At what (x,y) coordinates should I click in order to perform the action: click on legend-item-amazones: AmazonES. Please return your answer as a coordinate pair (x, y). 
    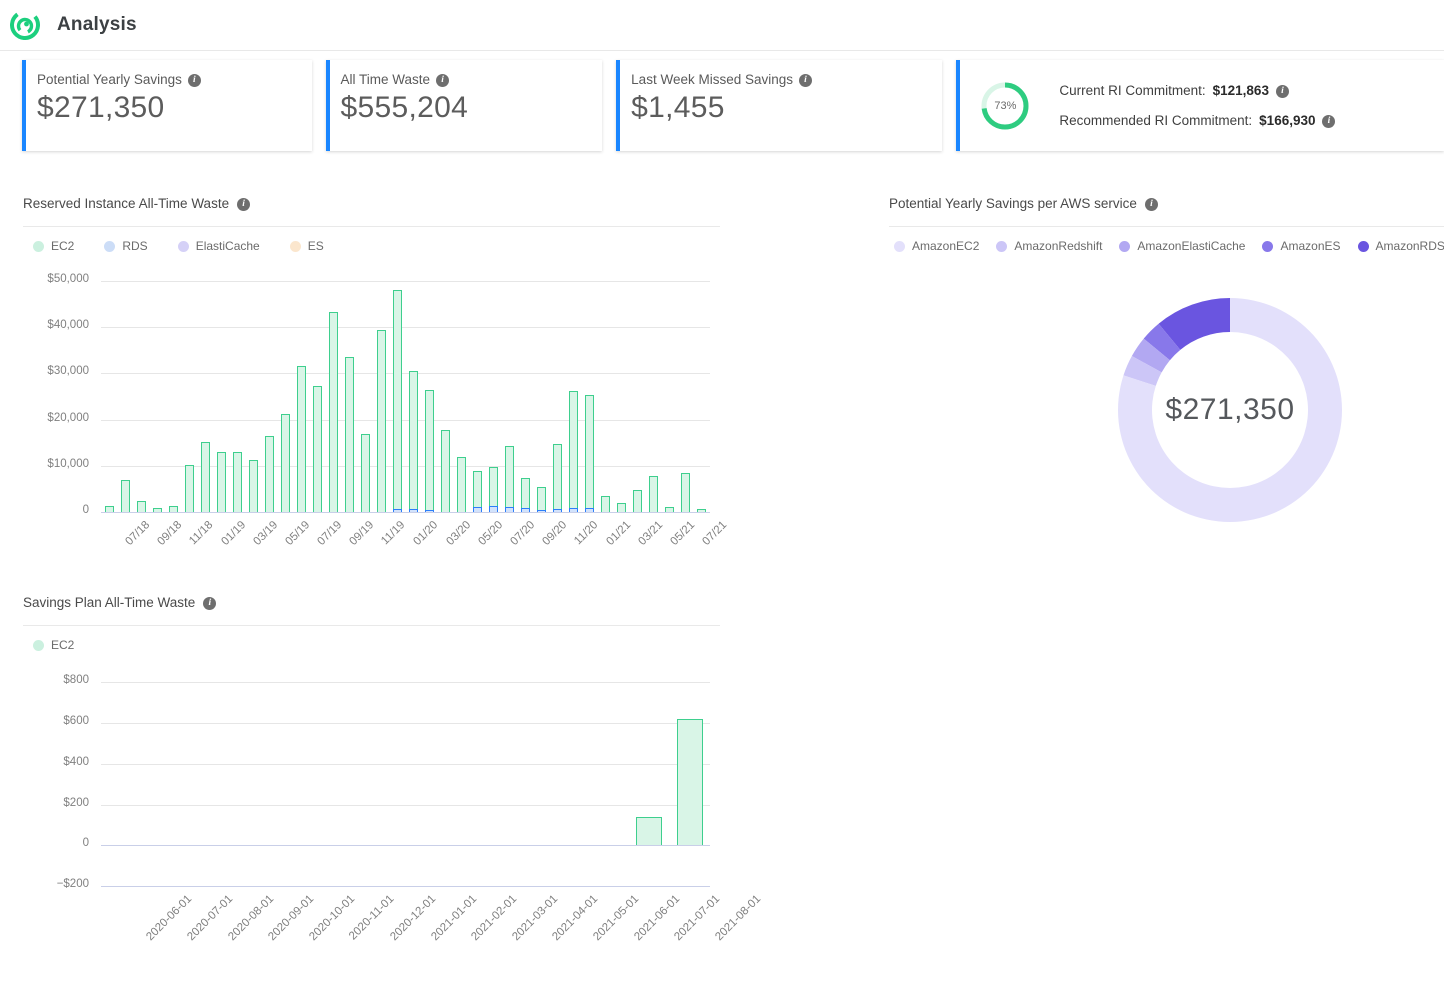
    Looking at the image, I should click on (1301, 246).